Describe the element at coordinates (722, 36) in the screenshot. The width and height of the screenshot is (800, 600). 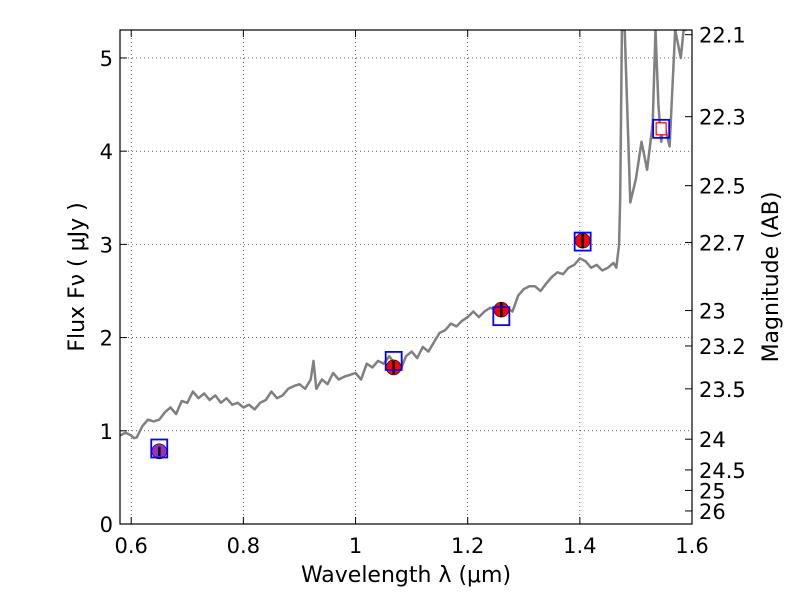
I see `y2-tick-label: 22.1` at that location.